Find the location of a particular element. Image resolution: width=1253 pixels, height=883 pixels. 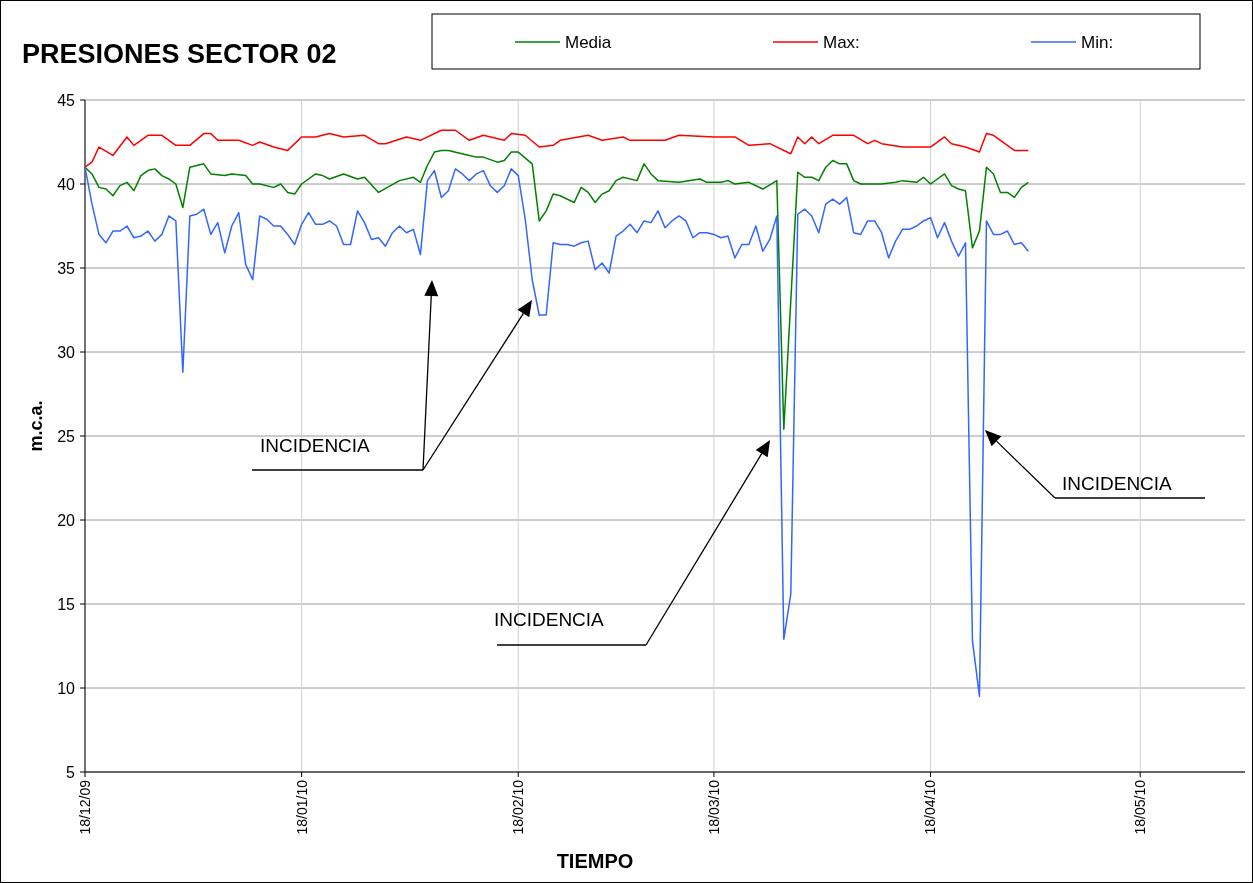

legend-label: Max: is located at coordinates (841, 42).